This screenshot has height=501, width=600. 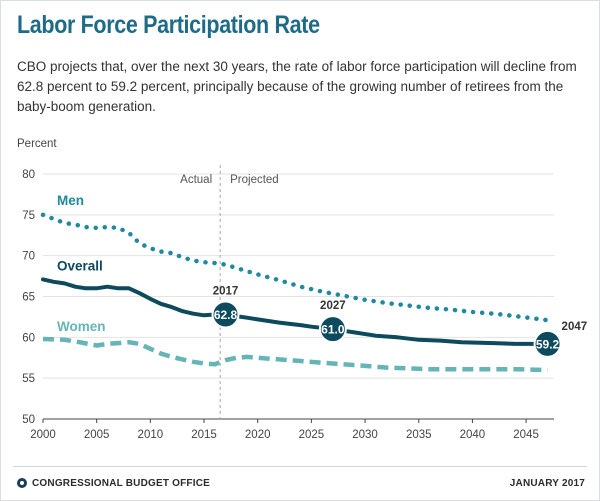 I want to click on actual-label: Actual, so click(x=196, y=180).